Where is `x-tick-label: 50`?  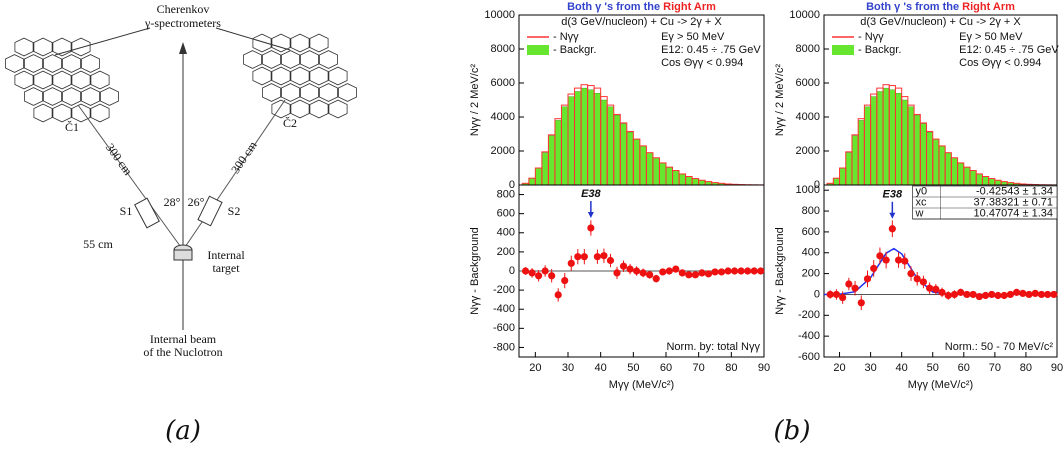
x-tick-label: 50 is located at coordinates (633, 368).